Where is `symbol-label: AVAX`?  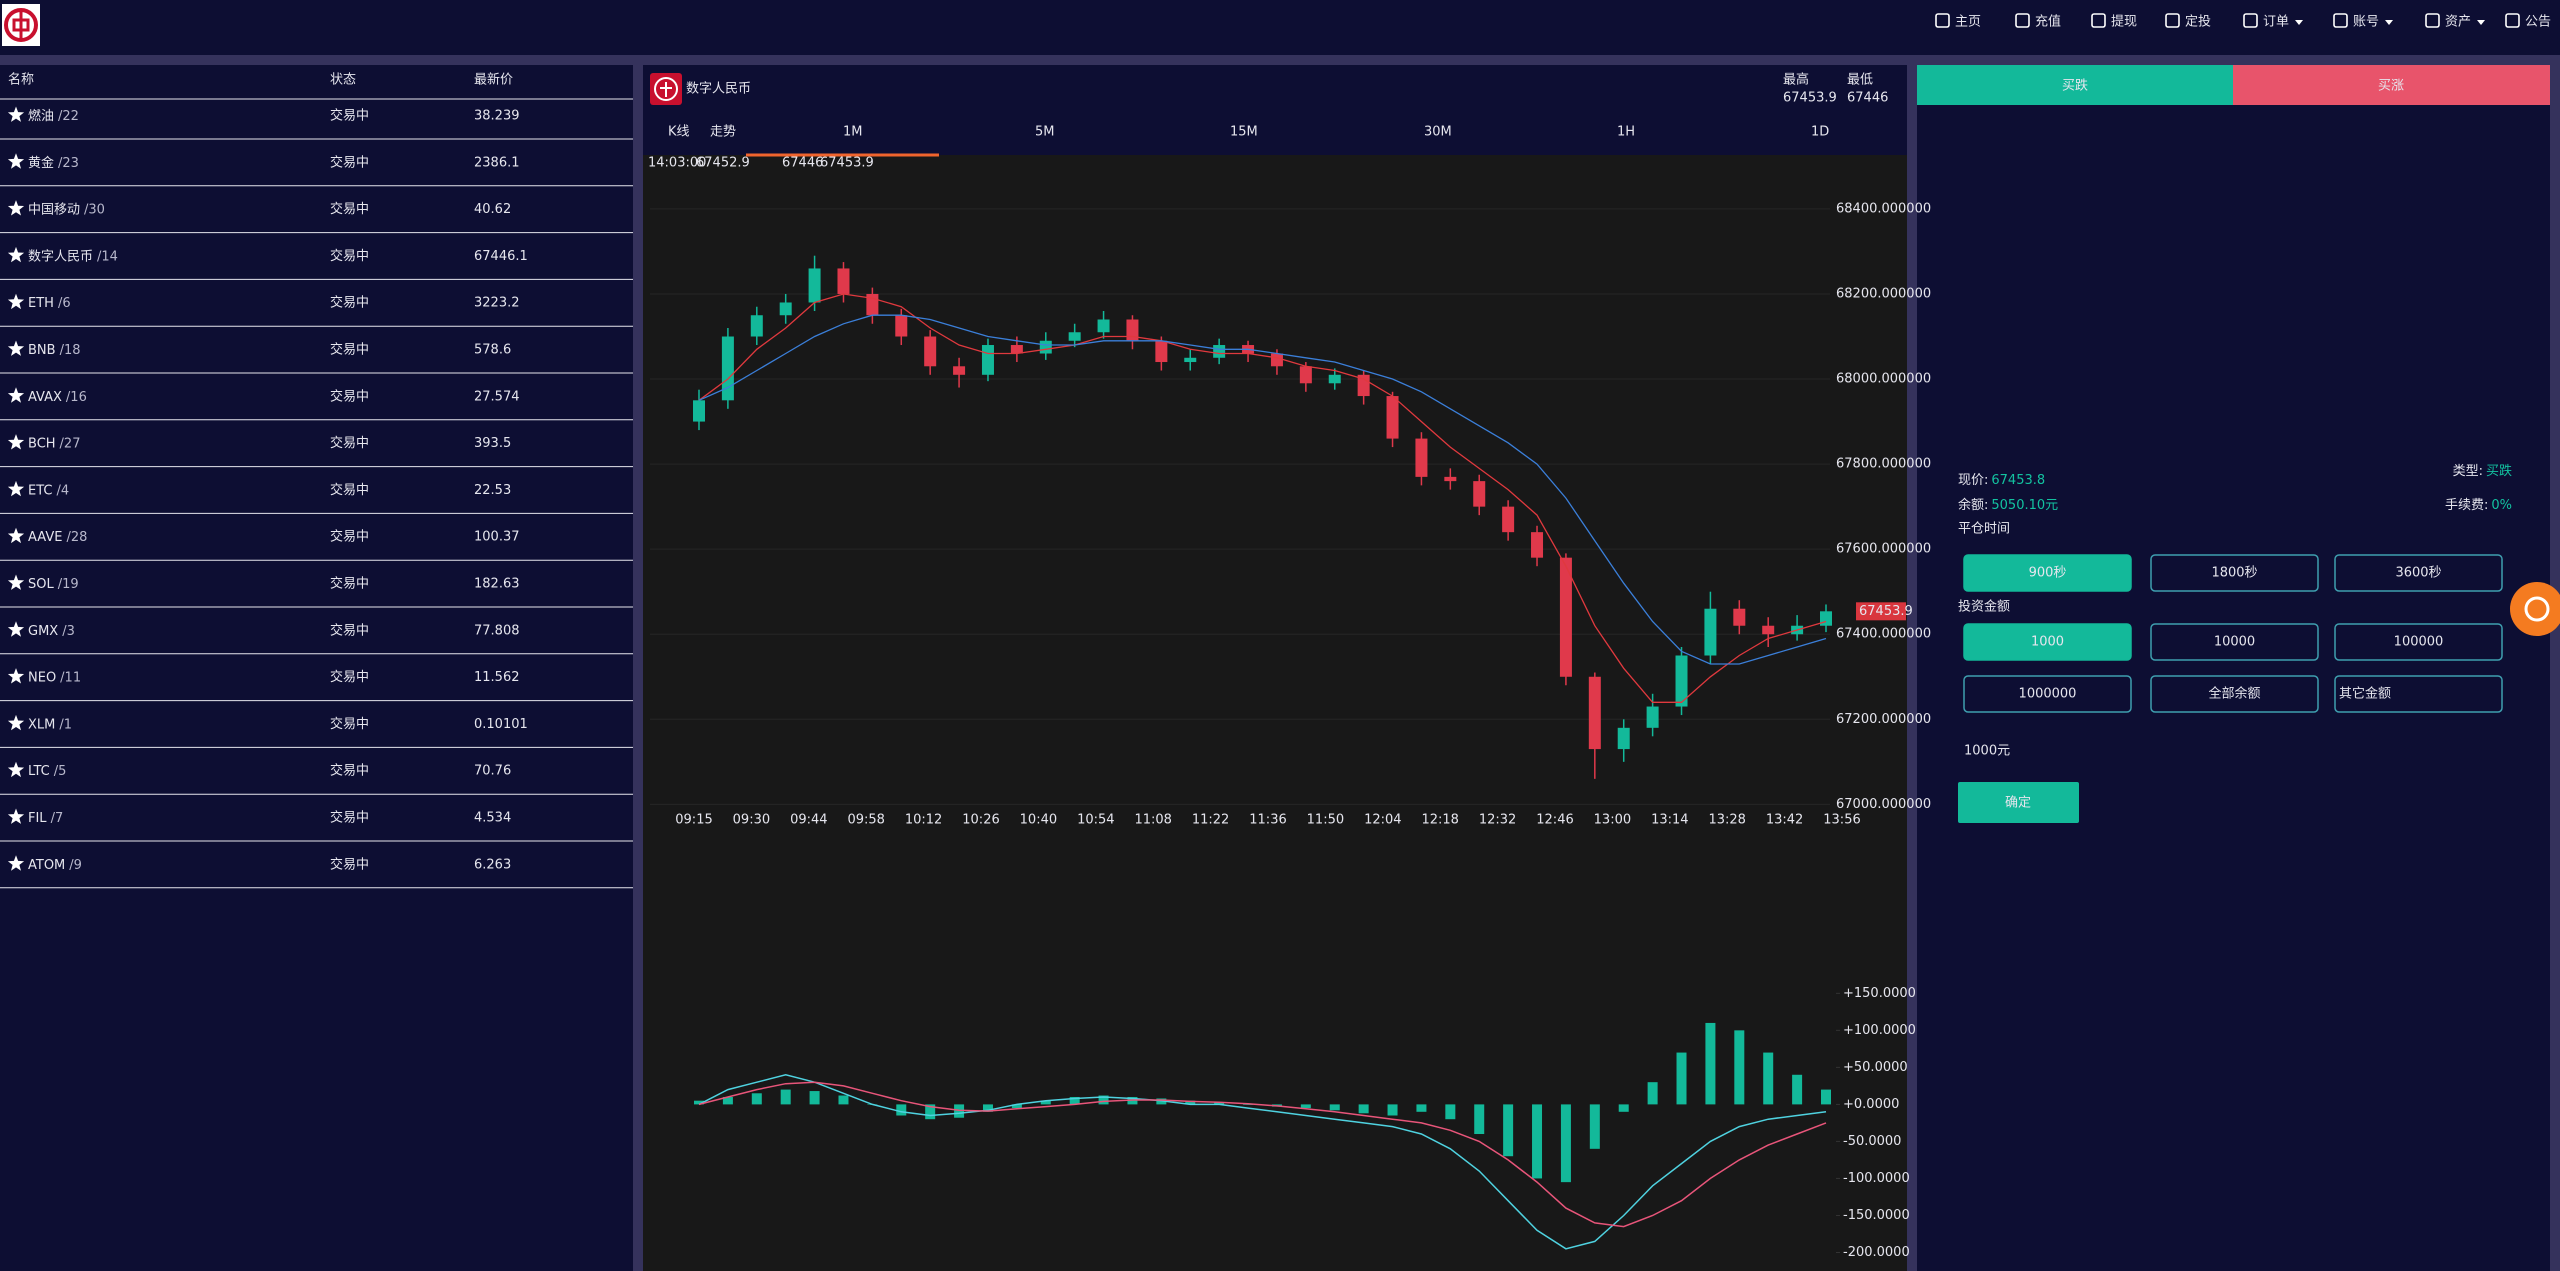 symbol-label: AVAX is located at coordinates (45, 396).